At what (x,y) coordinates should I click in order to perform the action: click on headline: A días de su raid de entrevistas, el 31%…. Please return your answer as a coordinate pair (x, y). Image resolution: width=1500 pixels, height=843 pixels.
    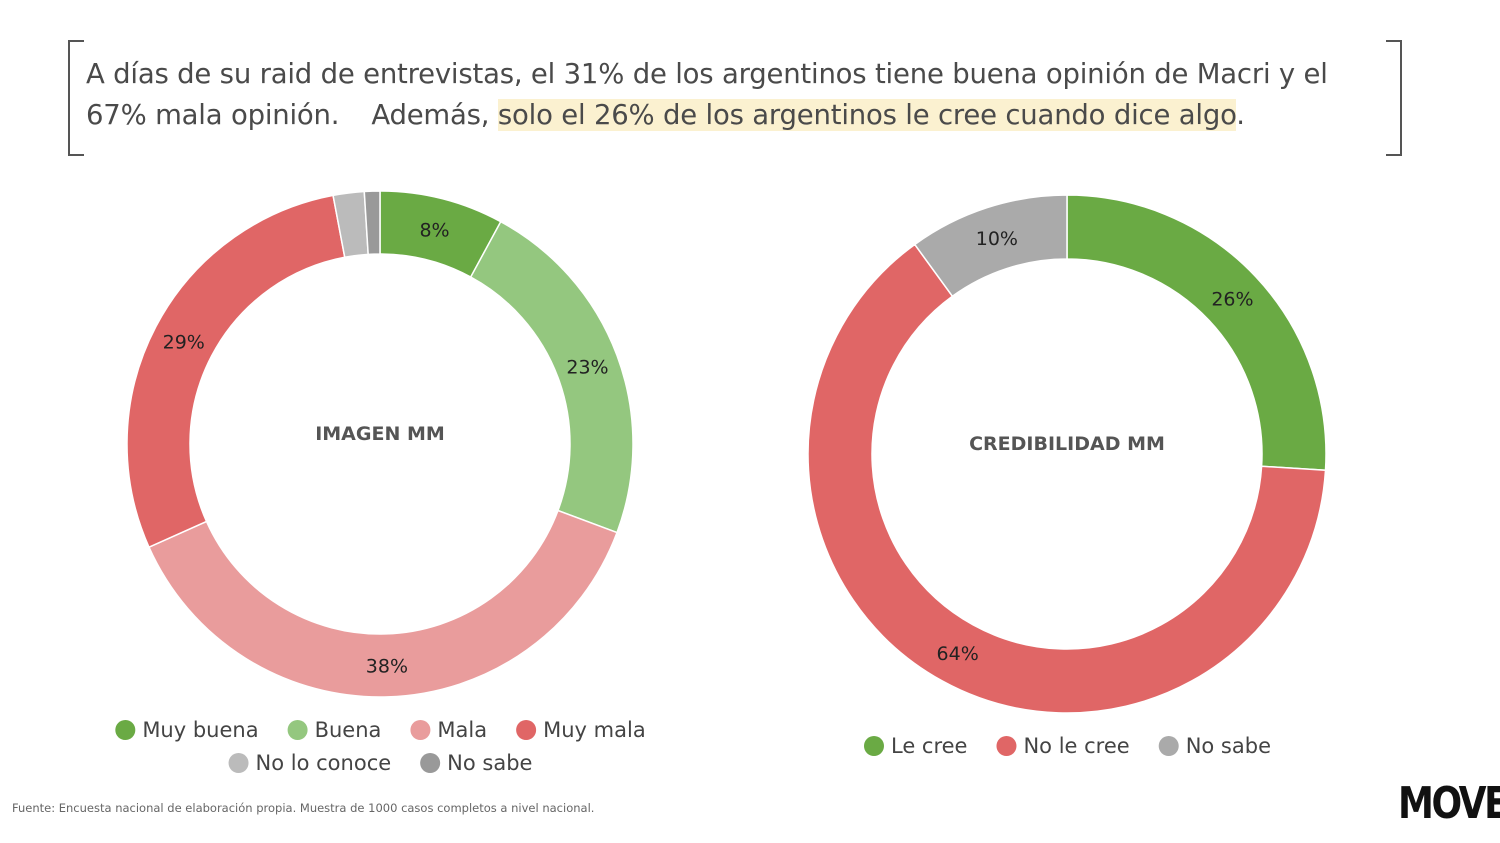
    Looking at the image, I should click on (736, 95).